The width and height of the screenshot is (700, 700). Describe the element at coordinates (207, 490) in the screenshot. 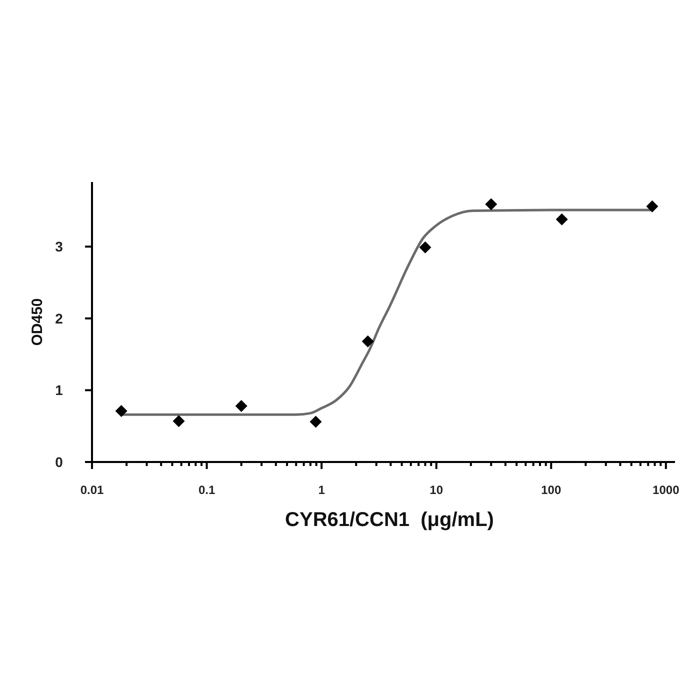

I see `x-tick-label: 0.1` at that location.